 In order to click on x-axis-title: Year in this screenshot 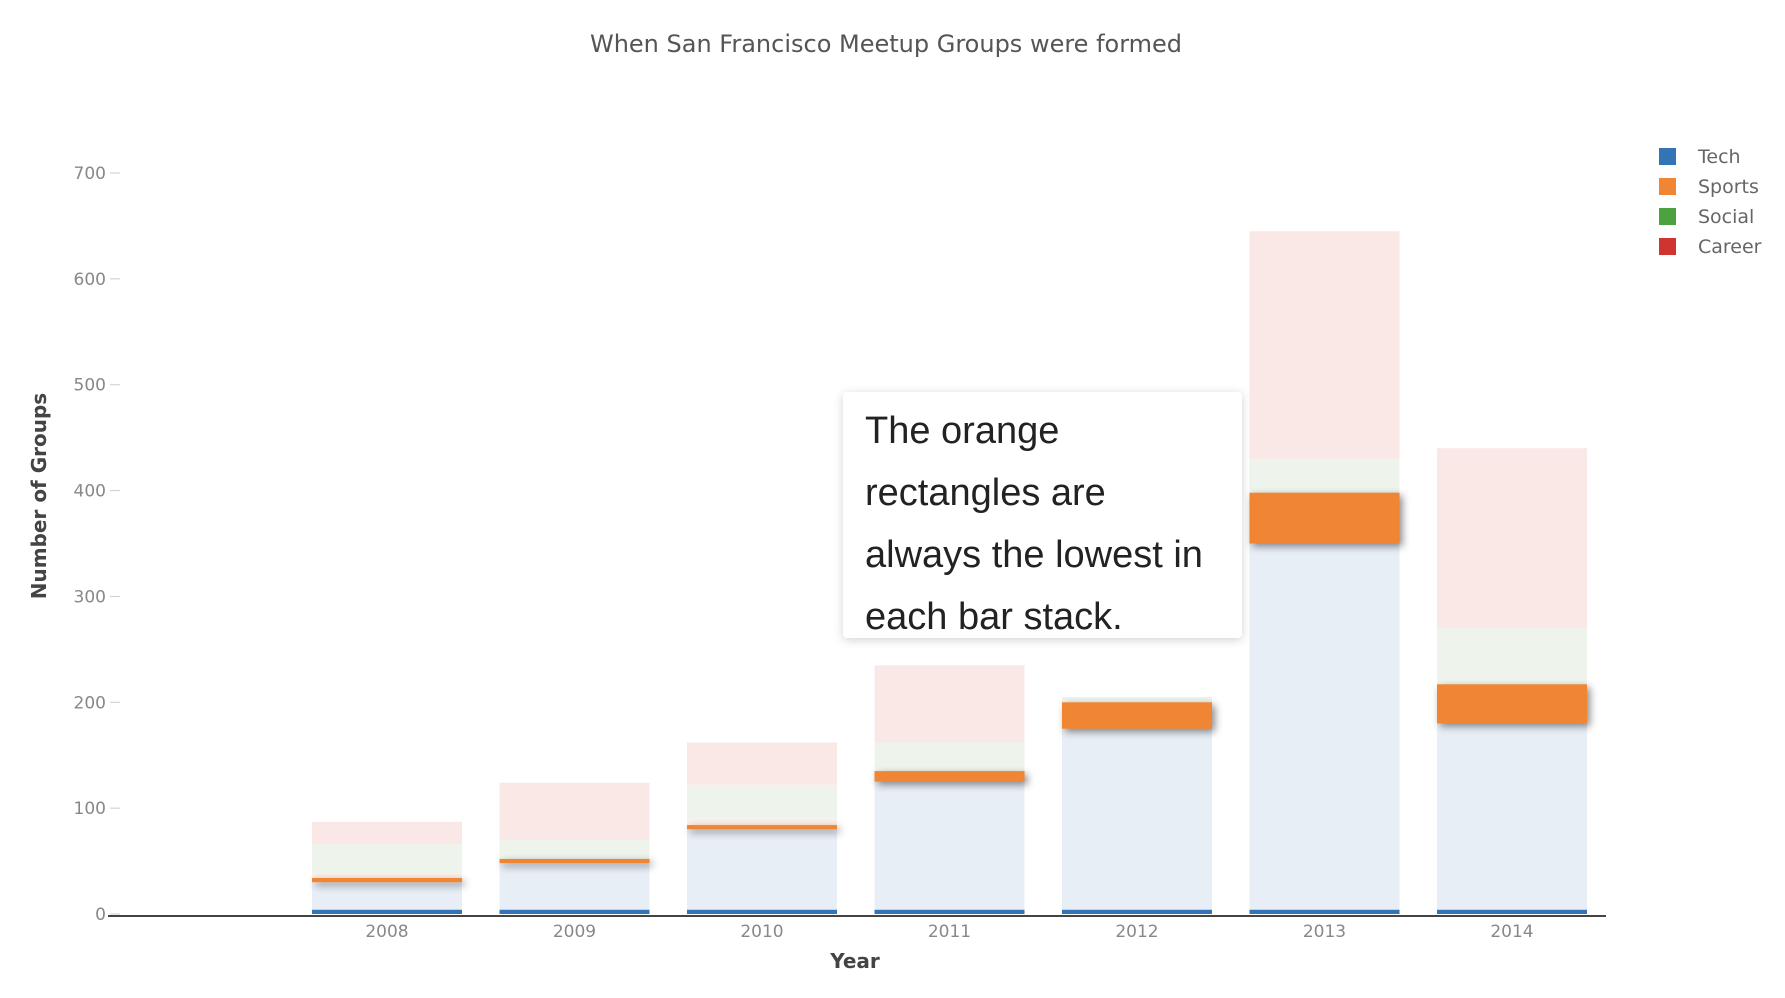, I will do `click(854, 961)`.